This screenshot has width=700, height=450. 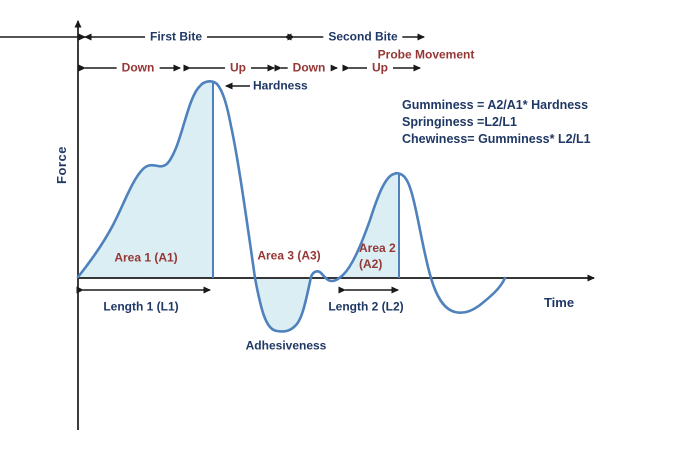 What do you see at coordinates (141, 306) in the screenshot?
I see `length1-label: Length 1 (L1)` at bounding box center [141, 306].